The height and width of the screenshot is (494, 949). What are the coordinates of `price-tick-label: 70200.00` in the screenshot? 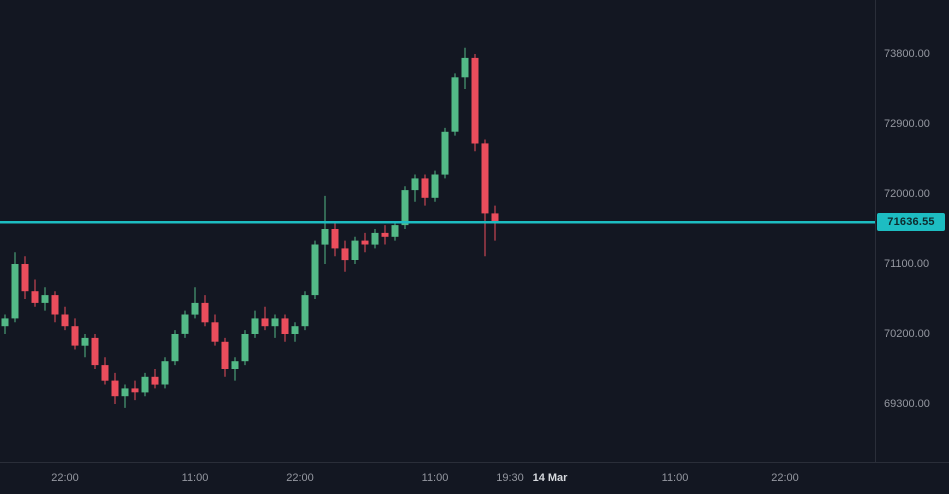 It's located at (907, 333).